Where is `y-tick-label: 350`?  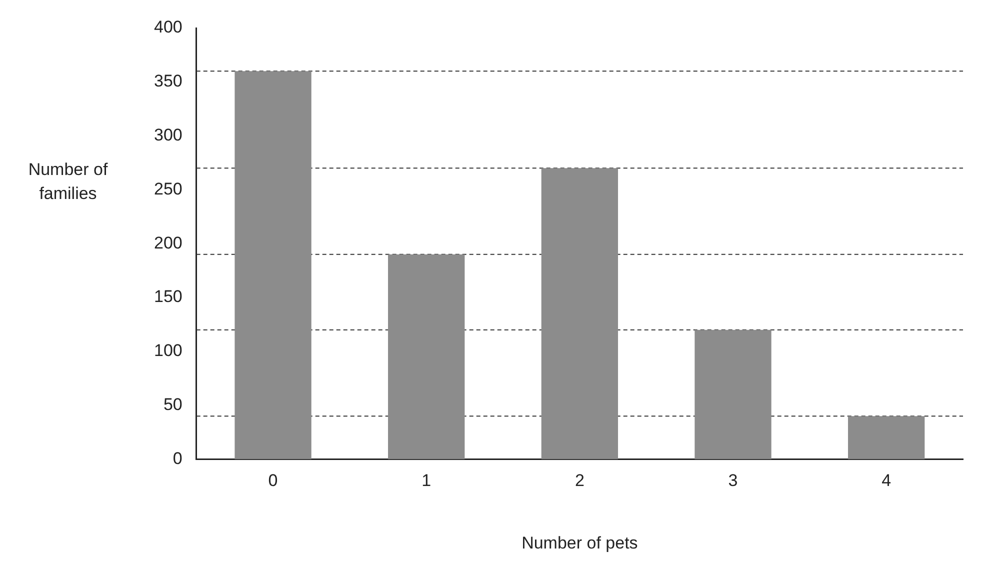 y-tick-label: 350 is located at coordinates (168, 81).